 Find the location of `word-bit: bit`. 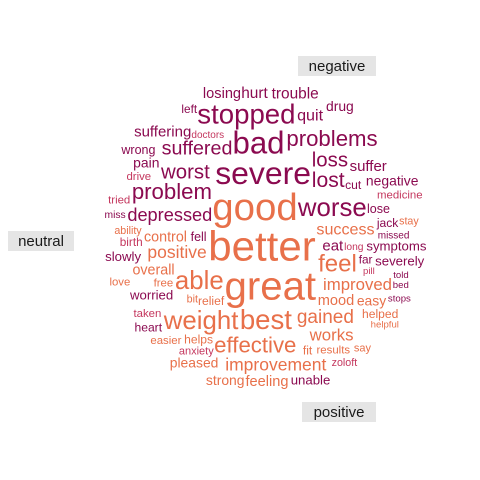

word-bit: bit is located at coordinates (192, 300).